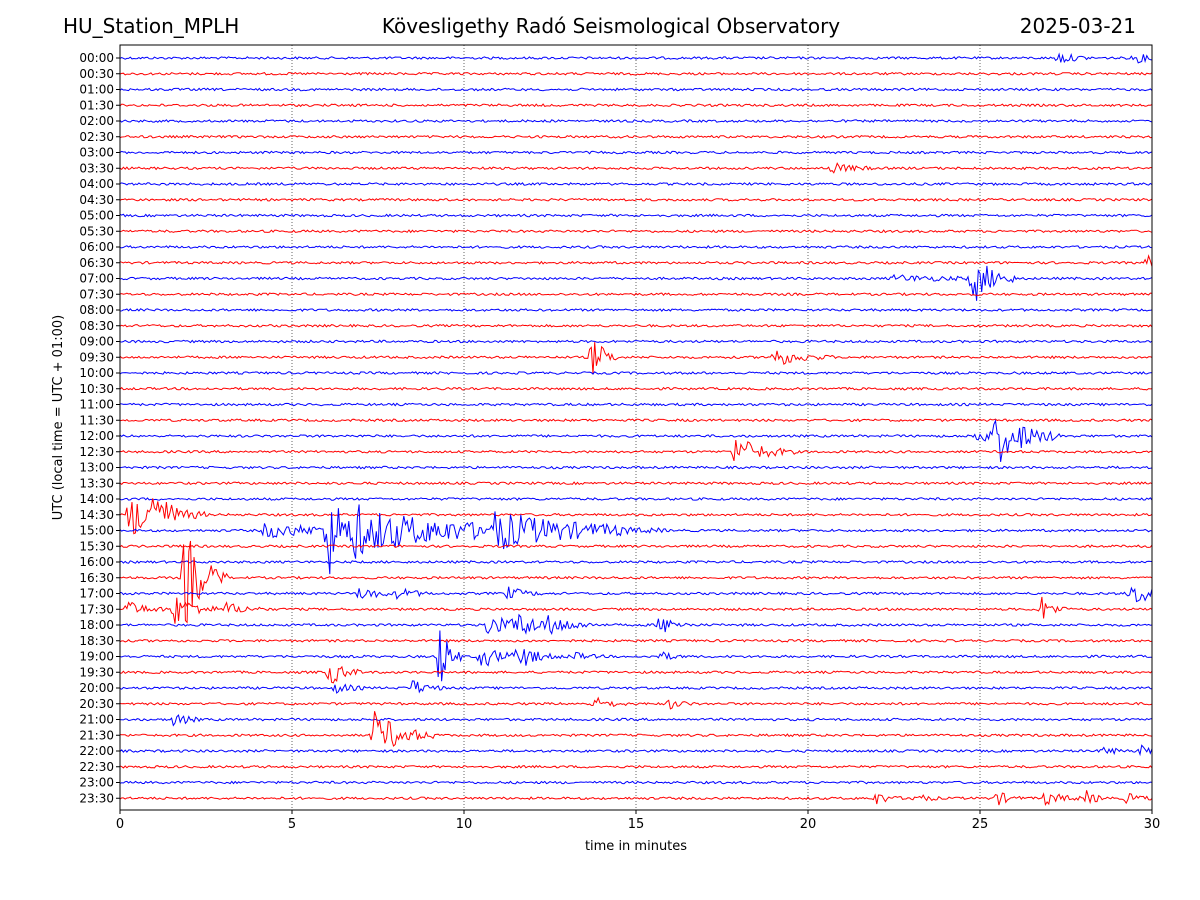 Image resolution: width=1200 pixels, height=900 pixels. I want to click on y-tick-label: 02:00, so click(96, 121).